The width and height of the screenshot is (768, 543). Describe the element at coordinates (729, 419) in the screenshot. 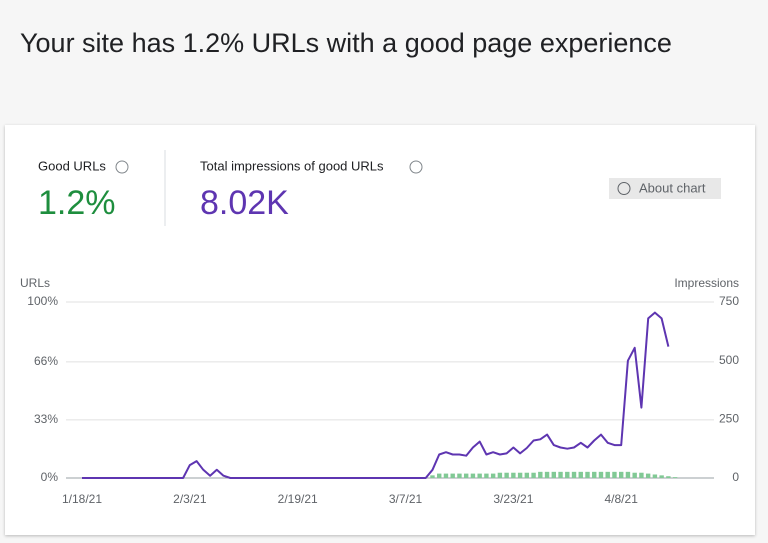

I see `y2-tick-label: 250` at that location.